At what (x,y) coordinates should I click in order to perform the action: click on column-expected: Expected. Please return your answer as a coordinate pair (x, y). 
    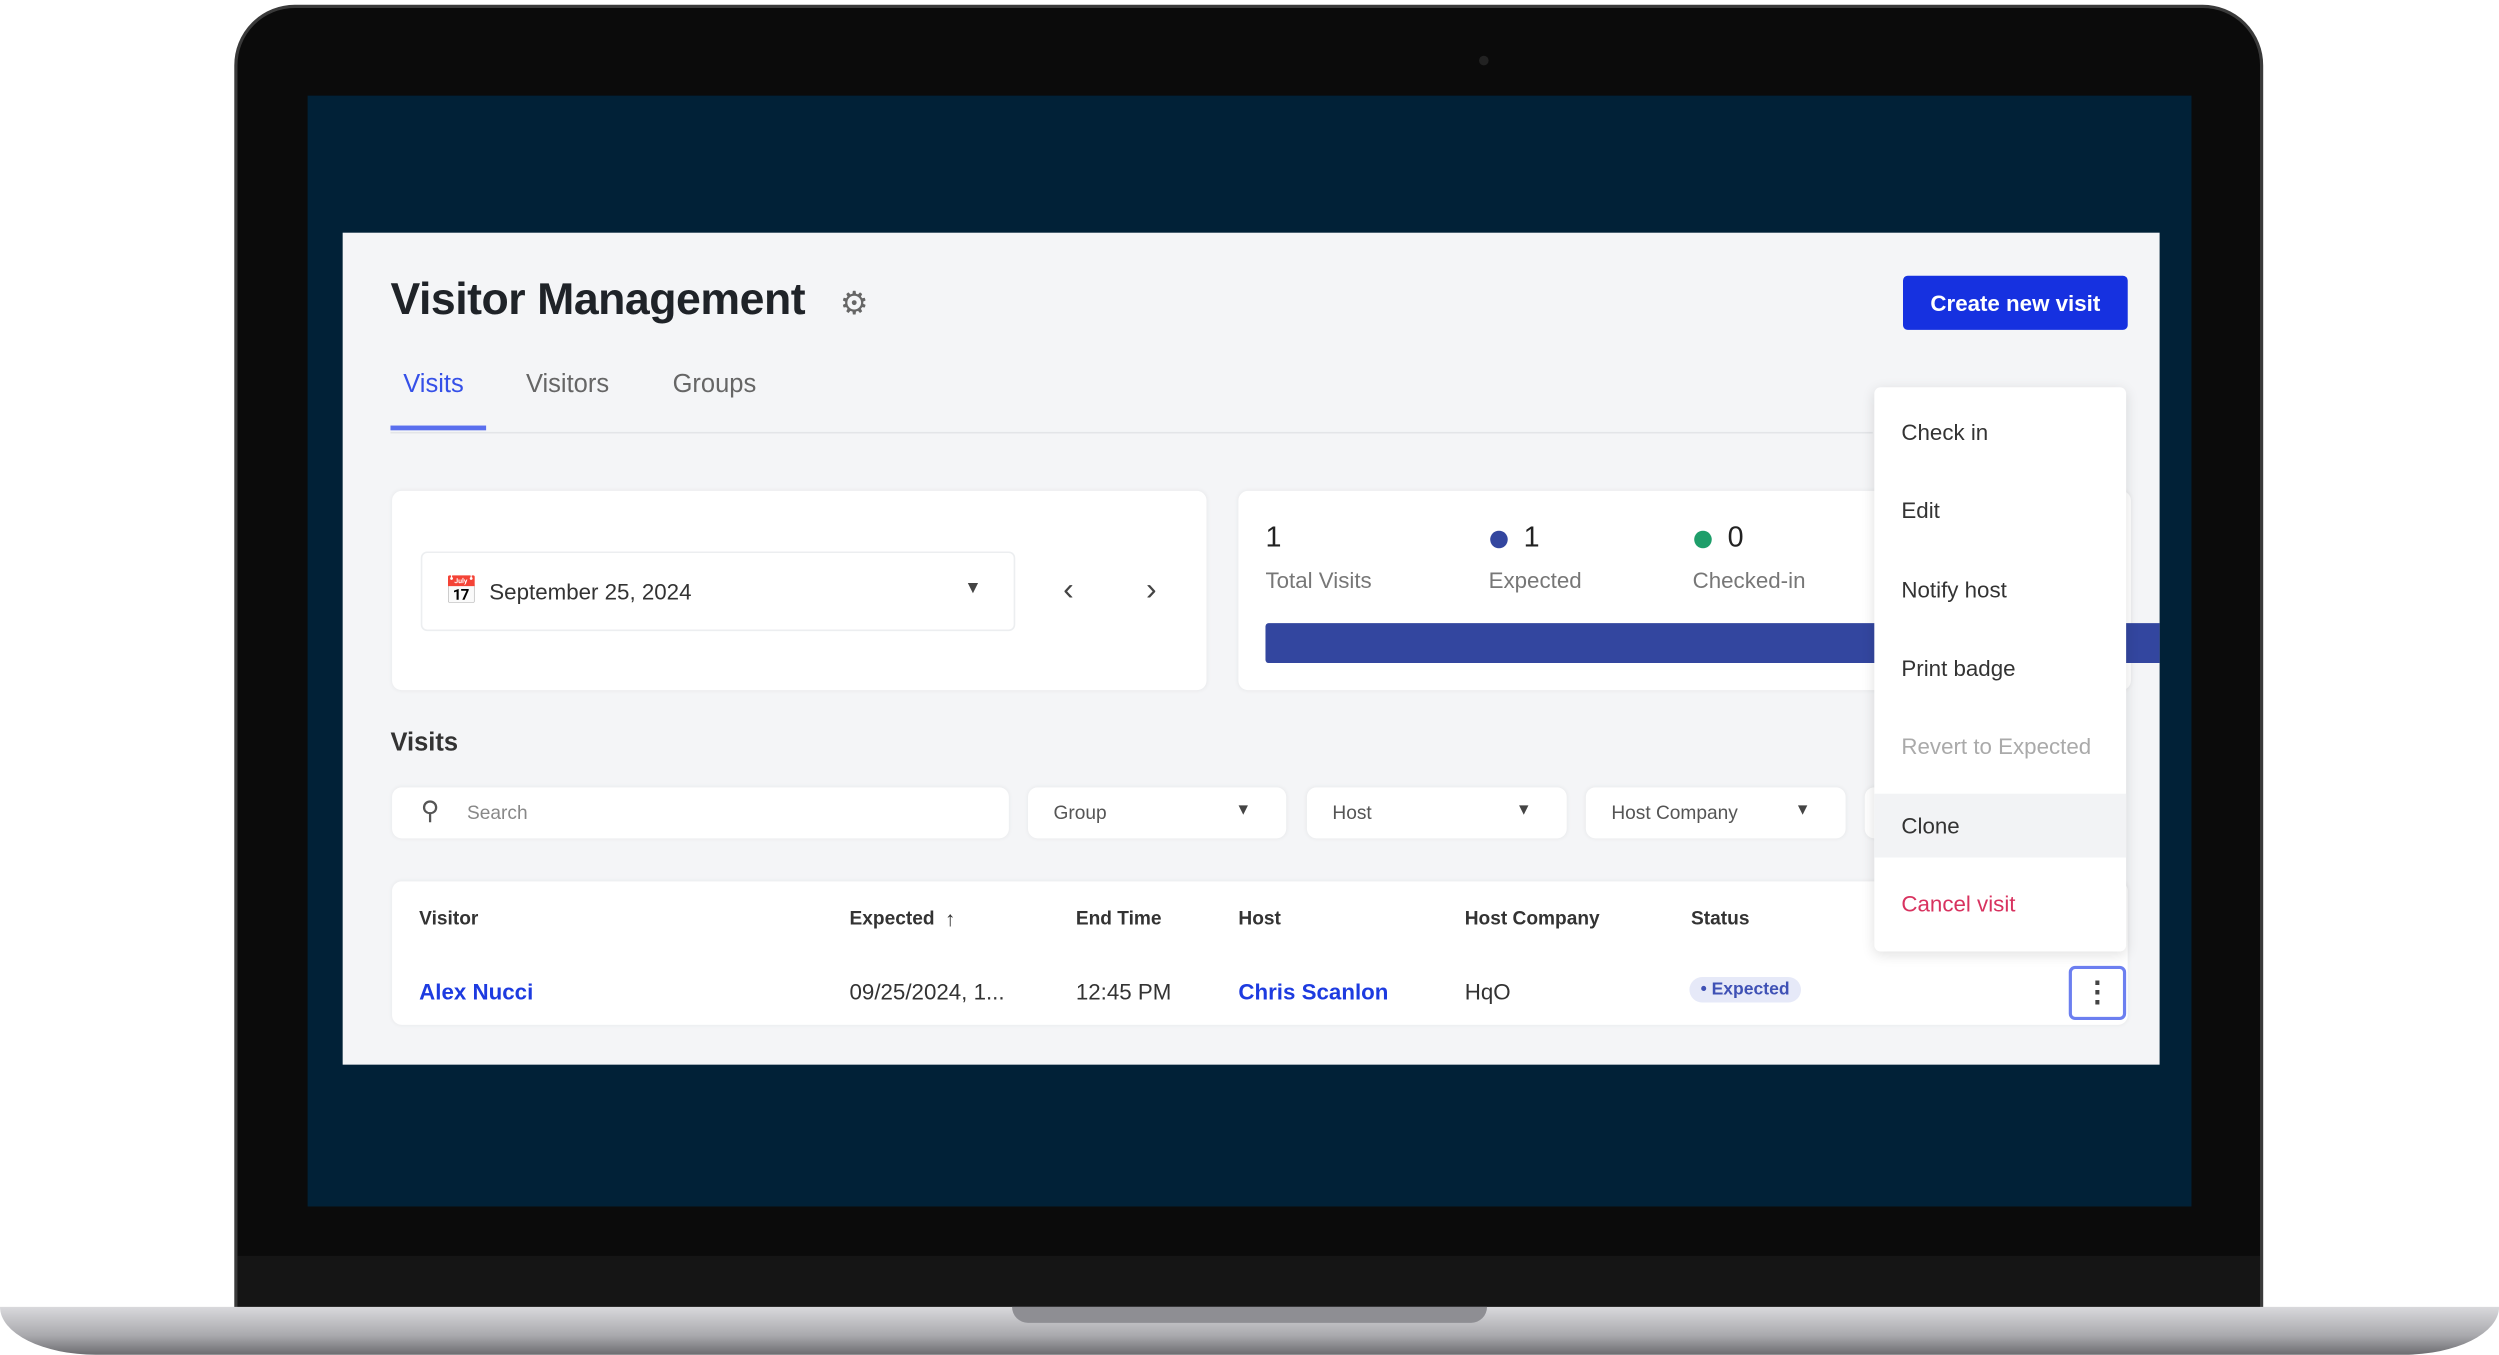
    Looking at the image, I should click on (892, 918).